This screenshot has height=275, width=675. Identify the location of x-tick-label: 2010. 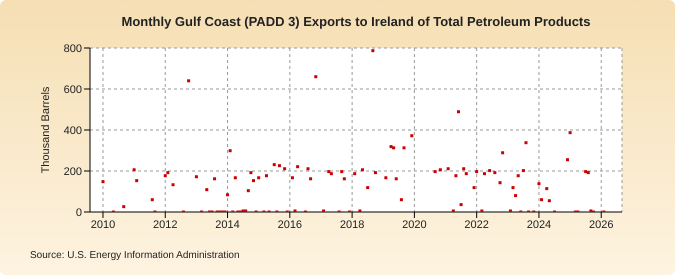
(103, 224).